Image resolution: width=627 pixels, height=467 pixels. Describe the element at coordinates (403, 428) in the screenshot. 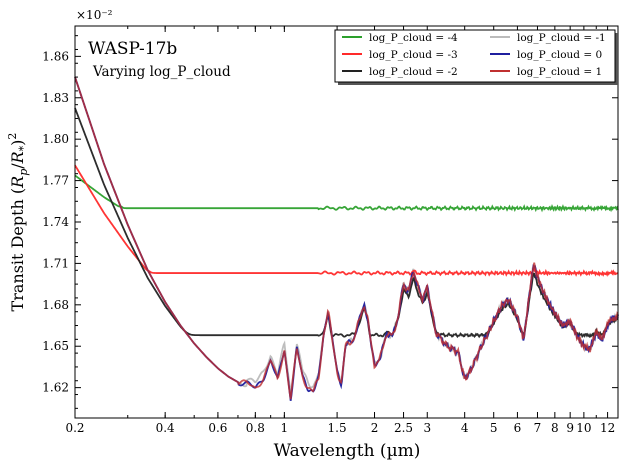

I see `x-tick-label: 2.5` at that location.